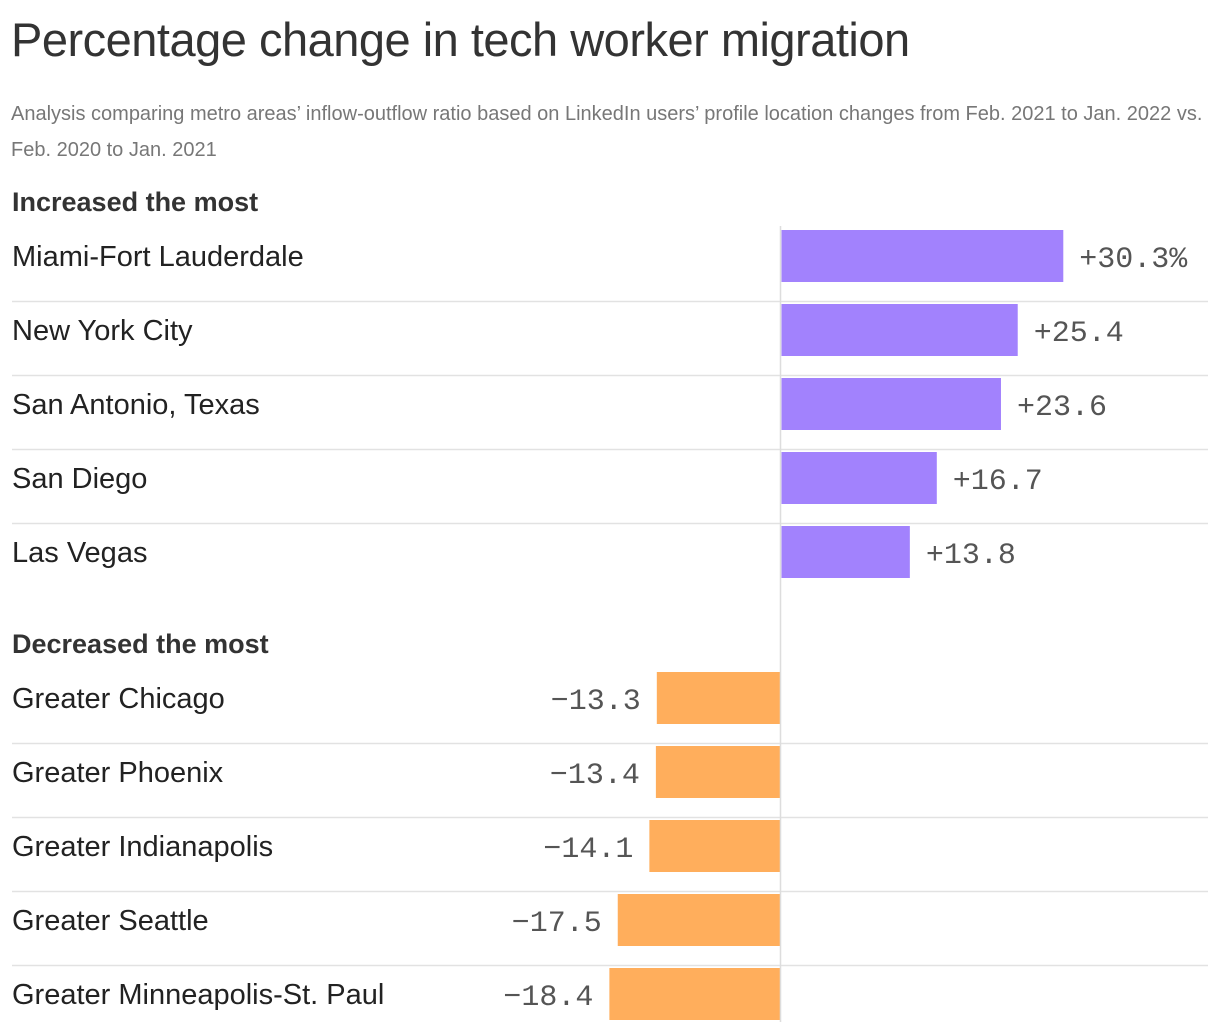  I want to click on value-label: +23.6, so click(1062, 408).